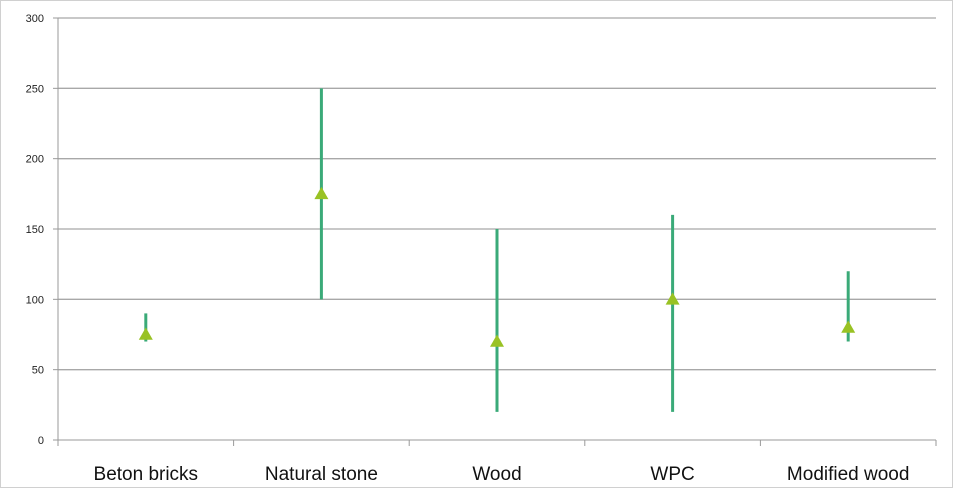 The image size is (953, 489). I want to click on y-tick-label: 150, so click(35, 230).